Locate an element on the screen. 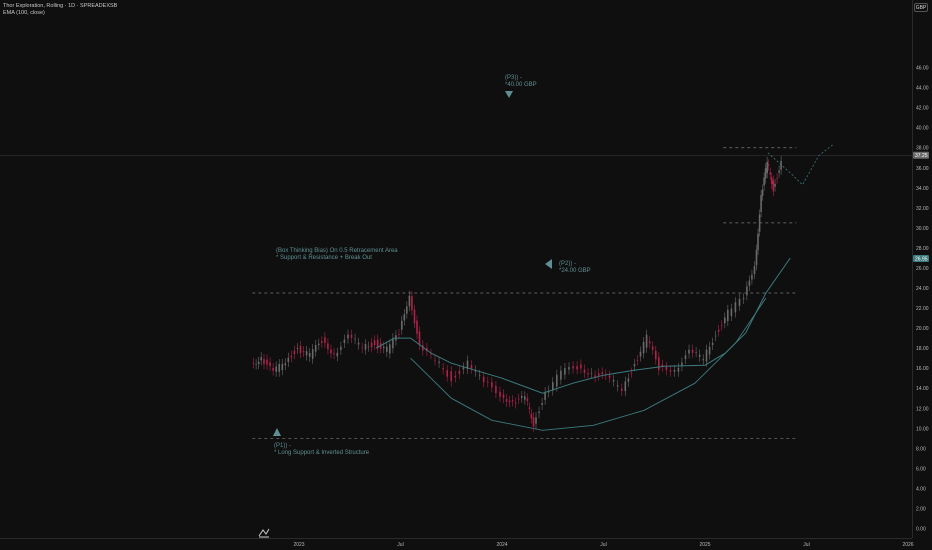 This screenshot has height=550, width=932. projection-path is located at coordinates (800, 165).